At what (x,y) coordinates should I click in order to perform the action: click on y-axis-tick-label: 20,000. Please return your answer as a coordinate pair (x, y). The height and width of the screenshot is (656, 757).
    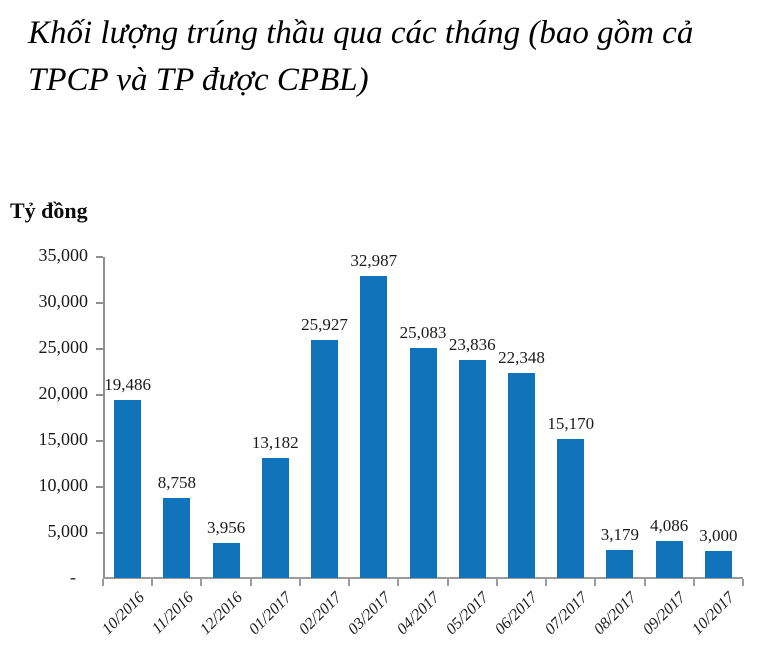
    Looking at the image, I should click on (63, 393).